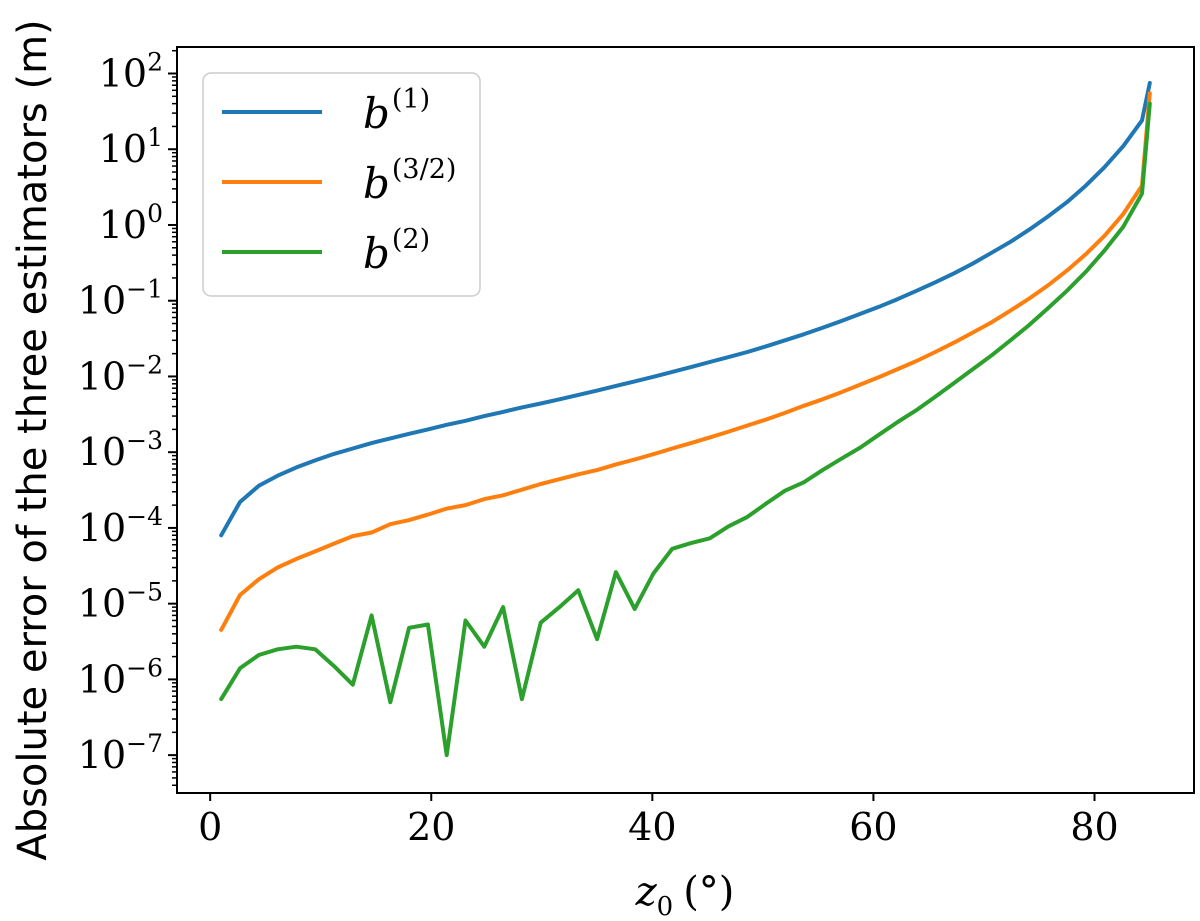 The height and width of the screenshot is (921, 1200). What do you see at coordinates (396, 251) in the screenshot?
I see `legend-label-3: b(2)` at bounding box center [396, 251].